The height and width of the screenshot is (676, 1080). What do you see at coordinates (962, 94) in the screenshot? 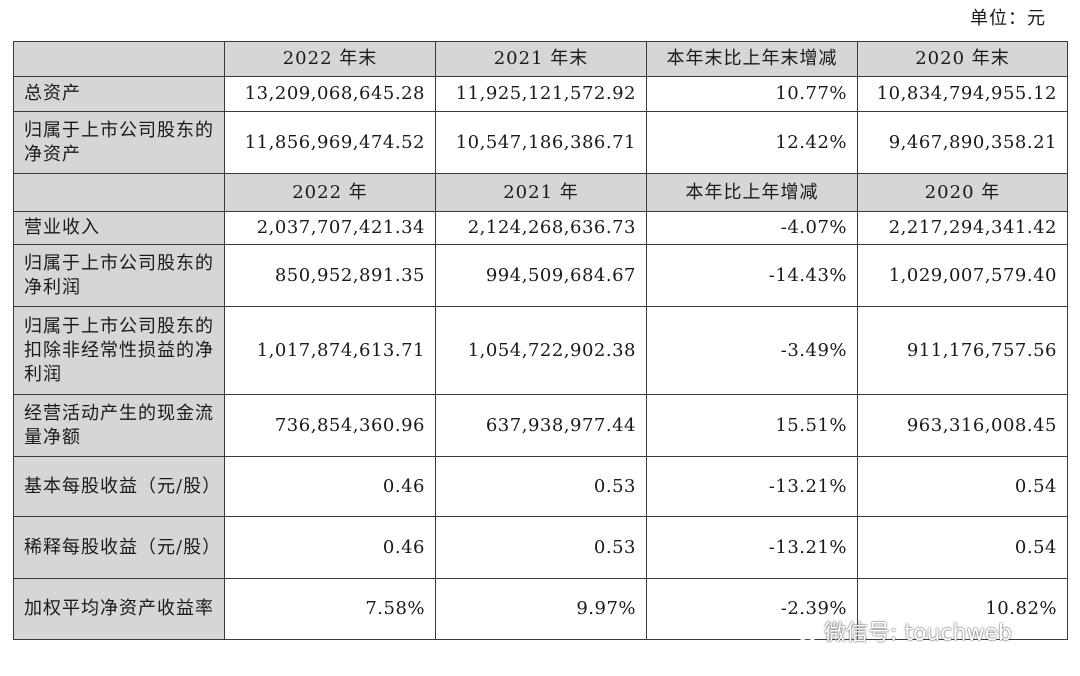
I see `value-cell: 10,834,794,955.12` at bounding box center [962, 94].